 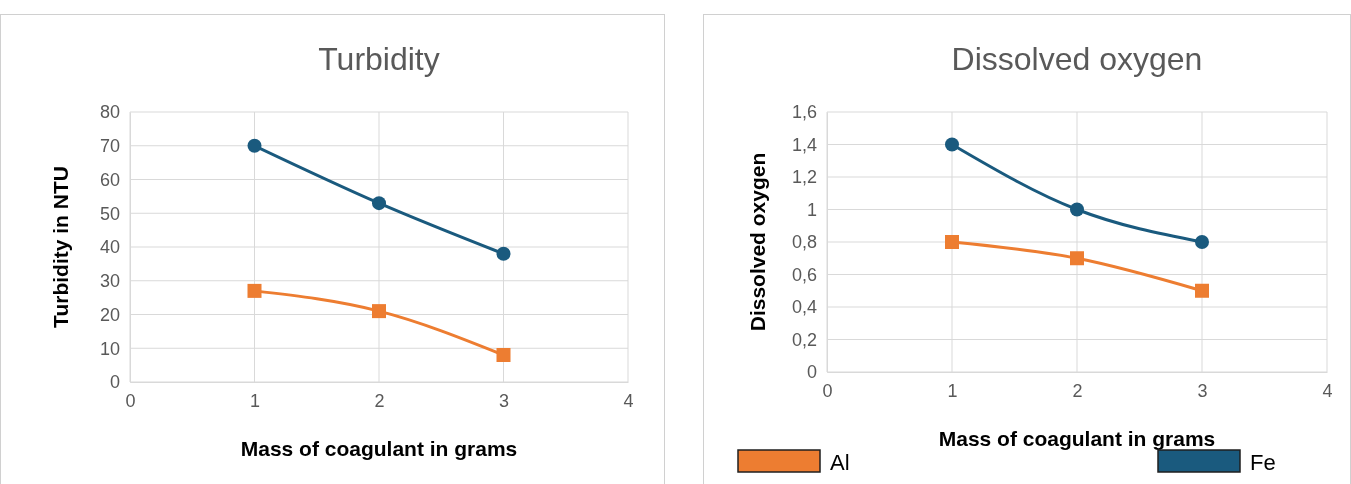 I want to click on y-tick-label: 1,4, so click(x=804, y=144).